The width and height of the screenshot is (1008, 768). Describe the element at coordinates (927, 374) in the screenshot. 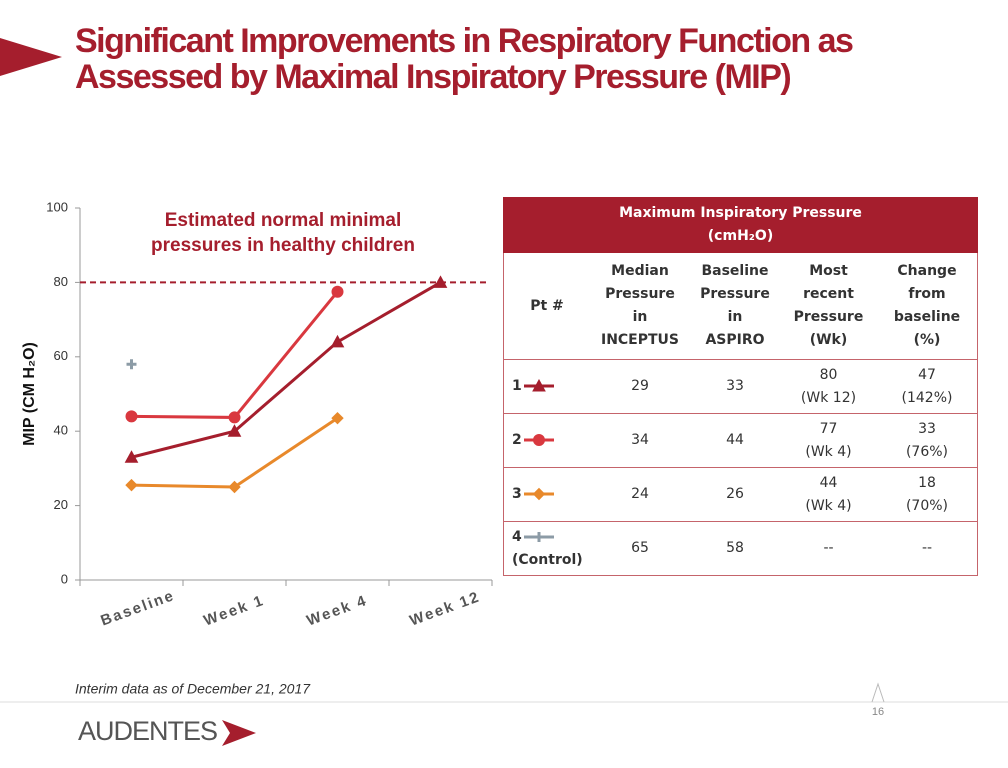

I see `cell-text: 47` at that location.